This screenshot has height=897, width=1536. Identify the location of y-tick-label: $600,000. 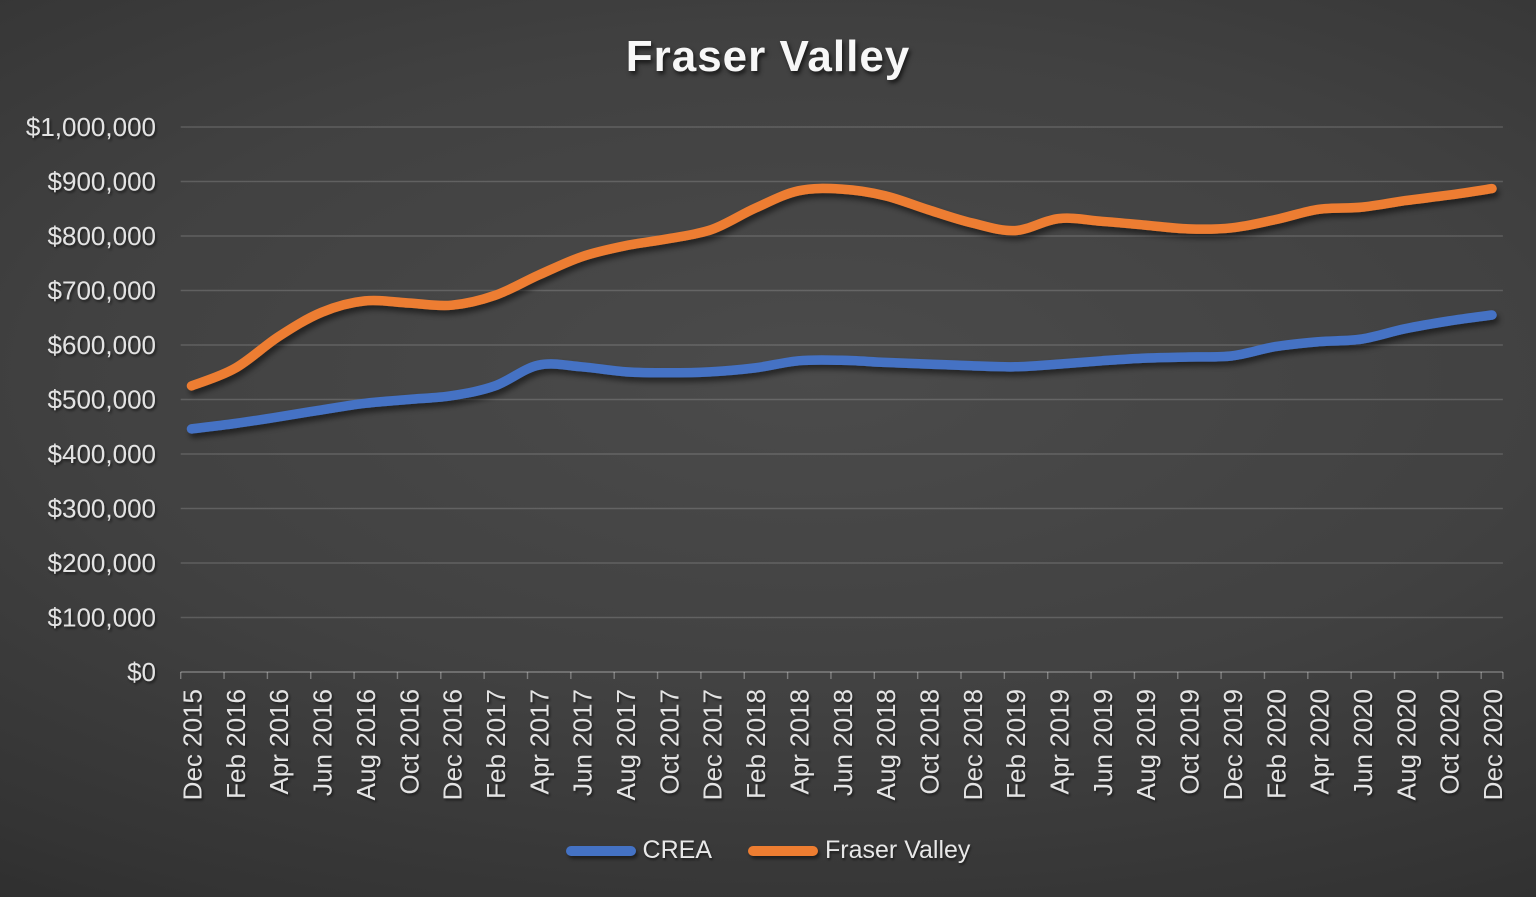
(102, 345).